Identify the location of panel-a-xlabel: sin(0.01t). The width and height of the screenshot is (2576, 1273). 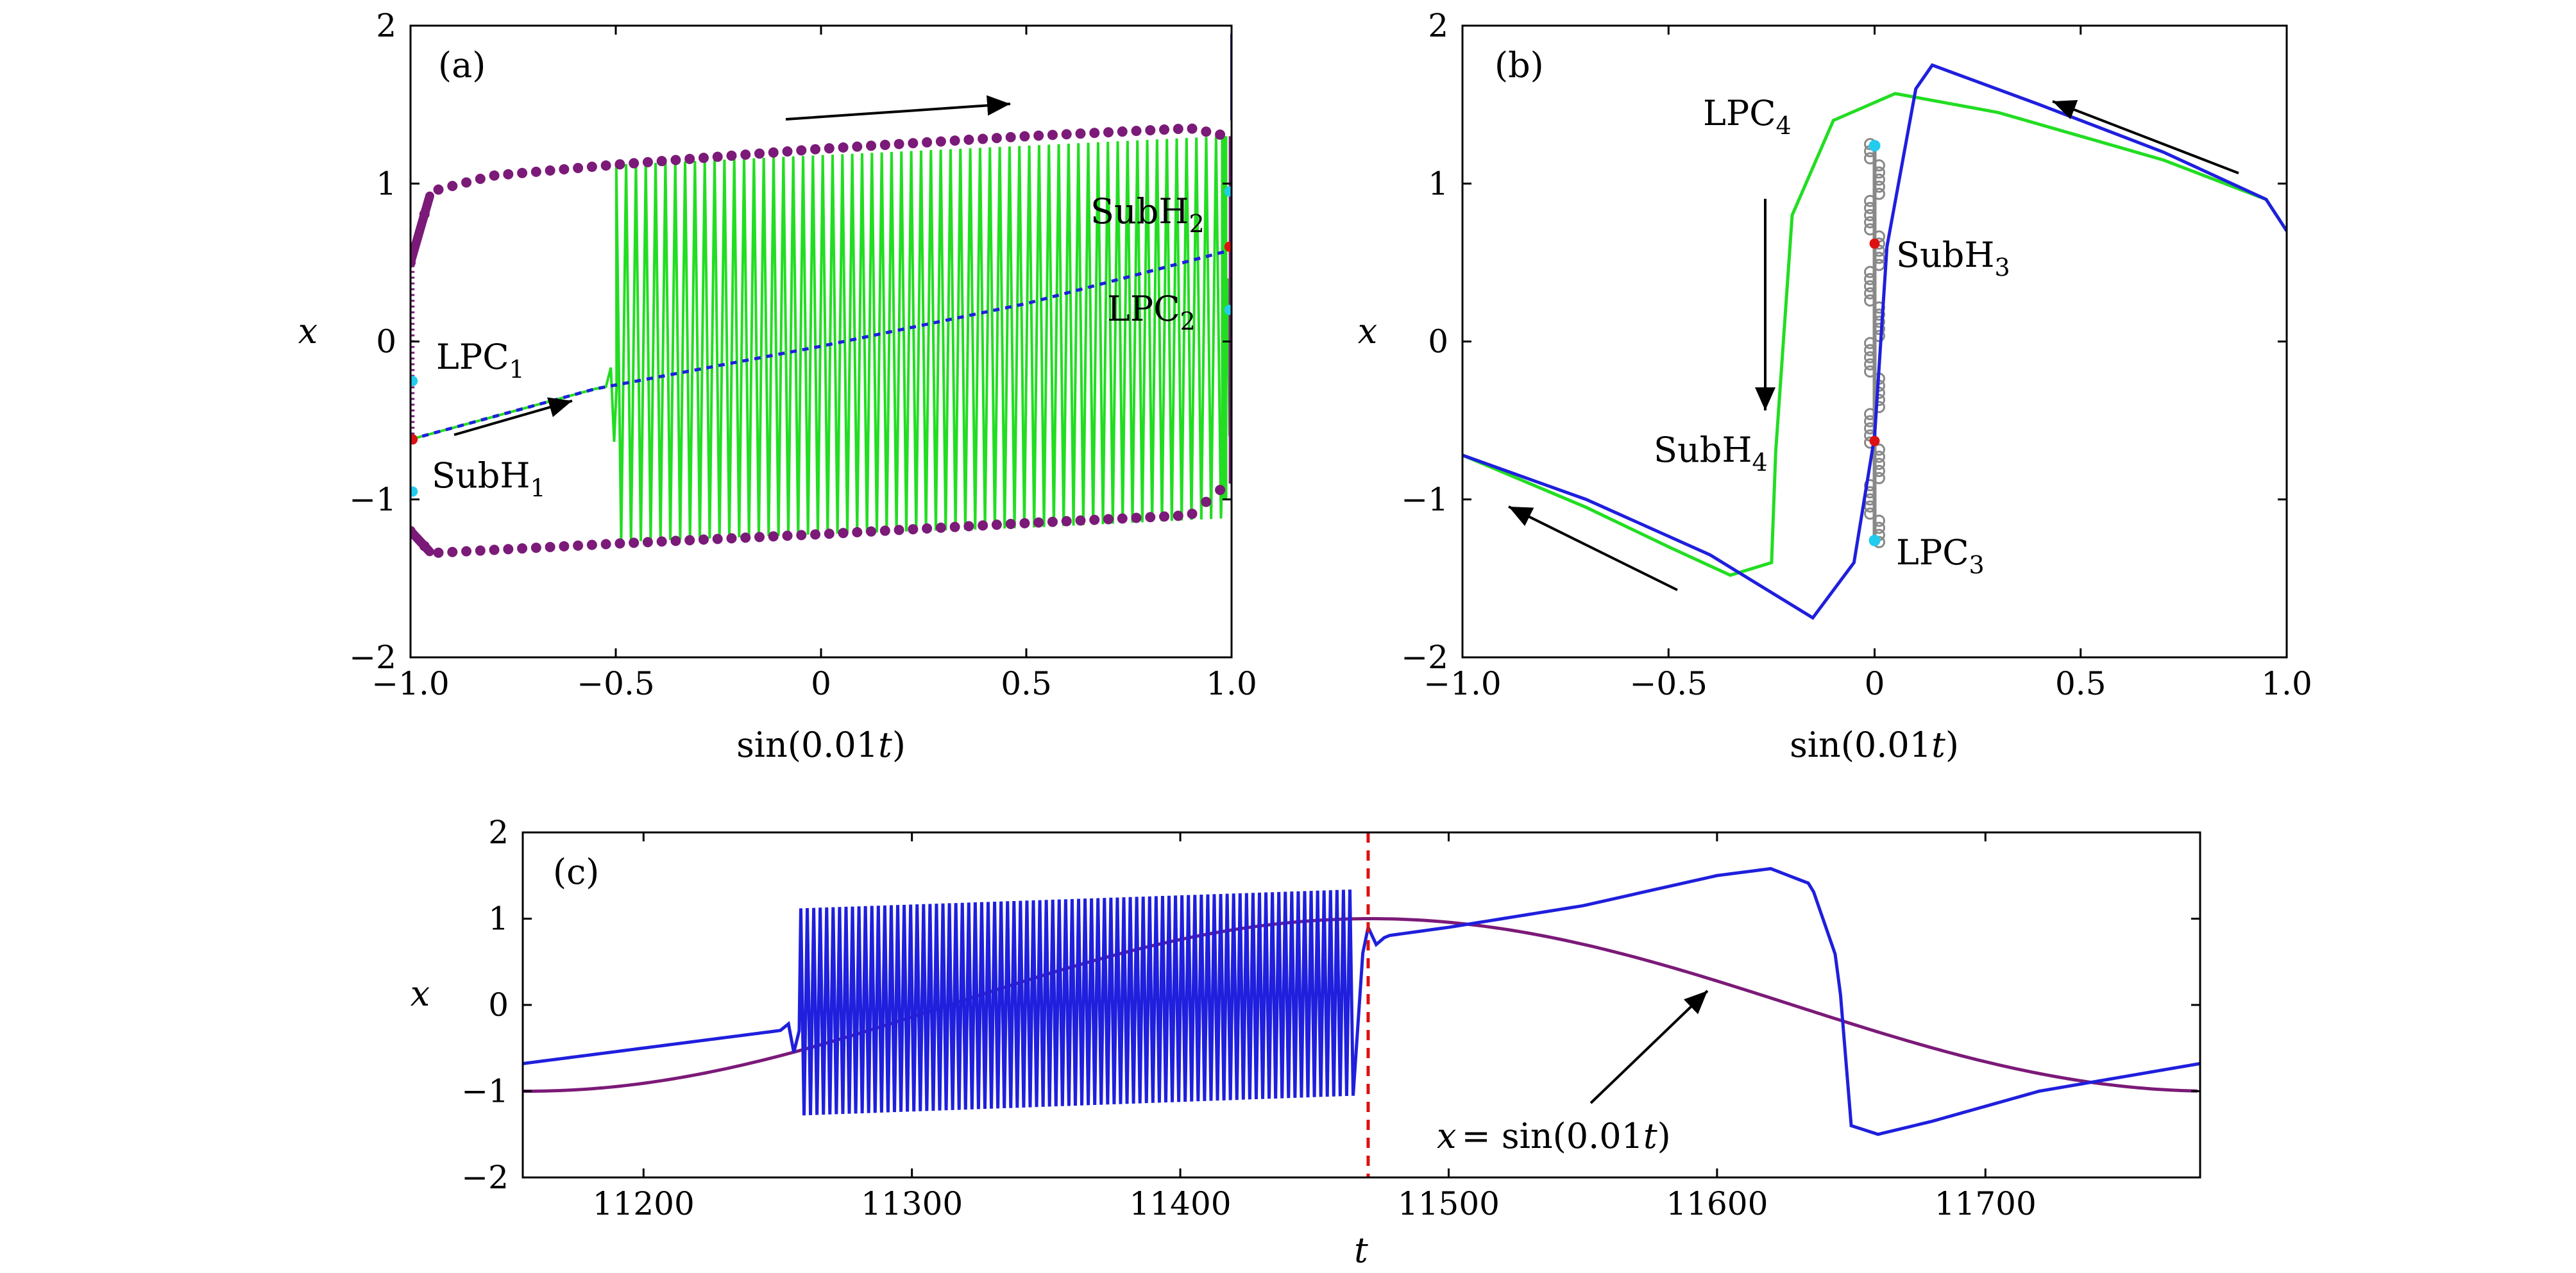
(821, 745).